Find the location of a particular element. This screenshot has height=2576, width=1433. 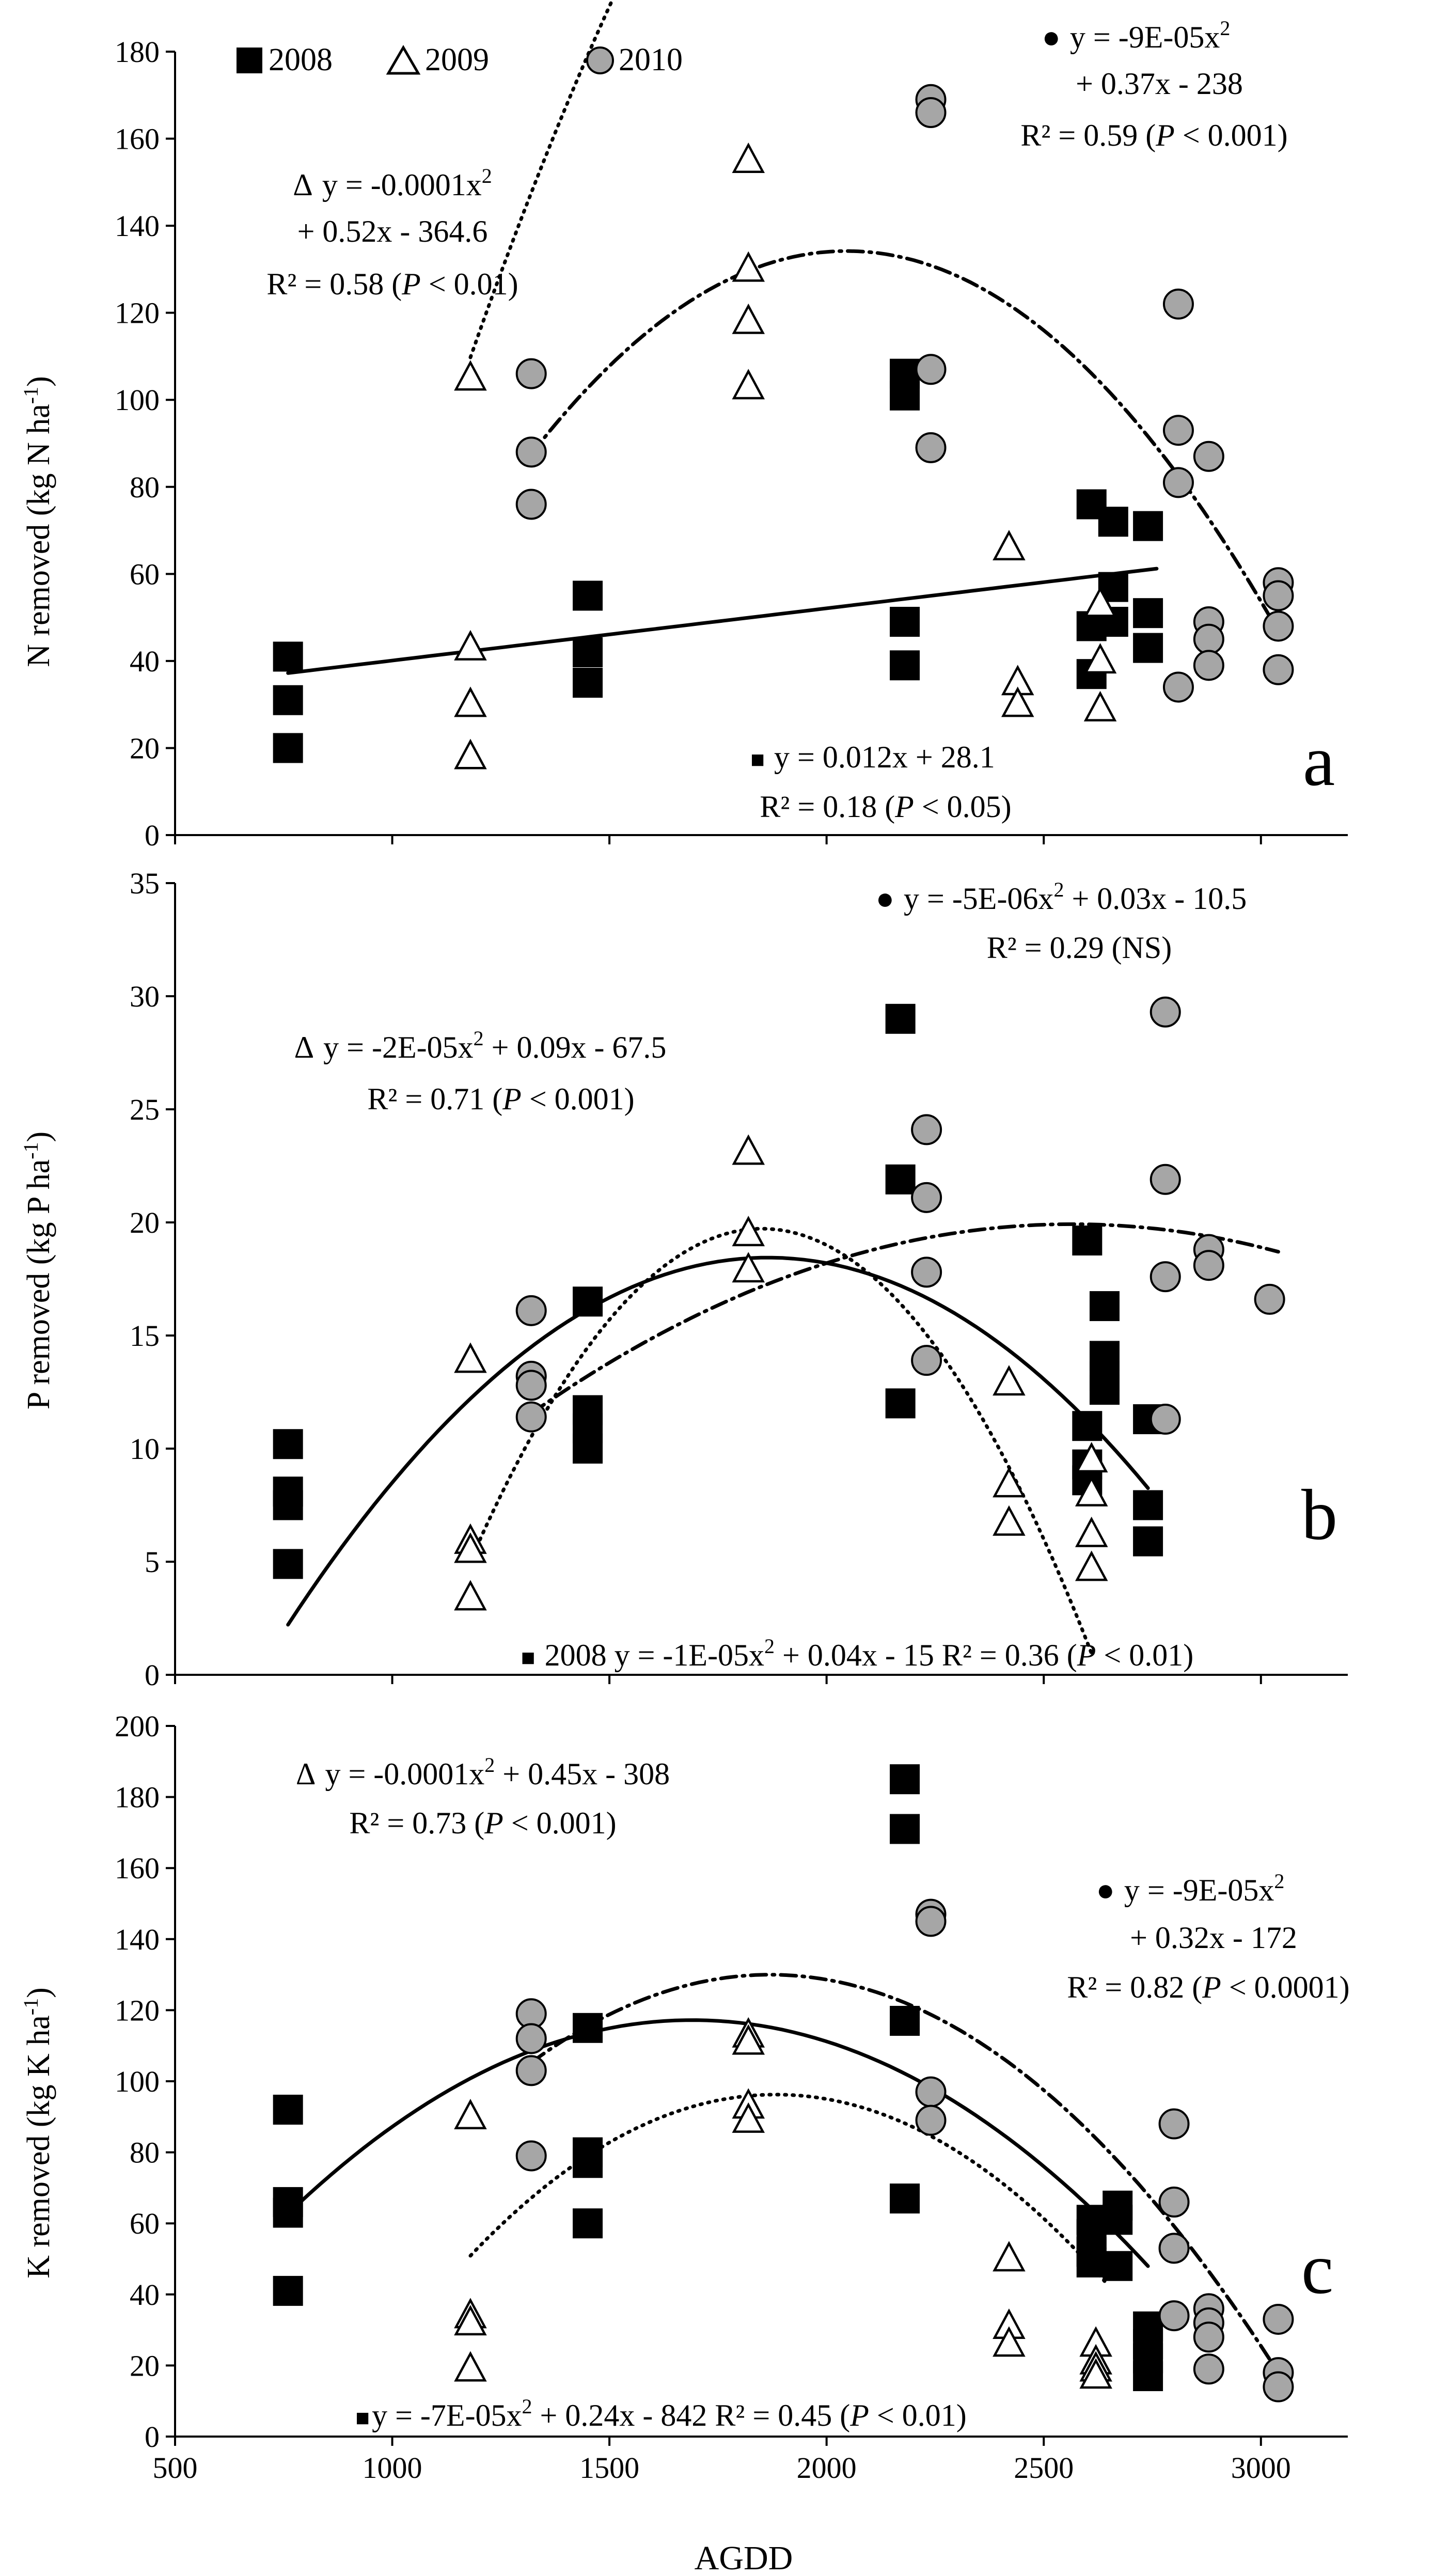

panel-a-y-tick-label: 140 is located at coordinates (137, 226).